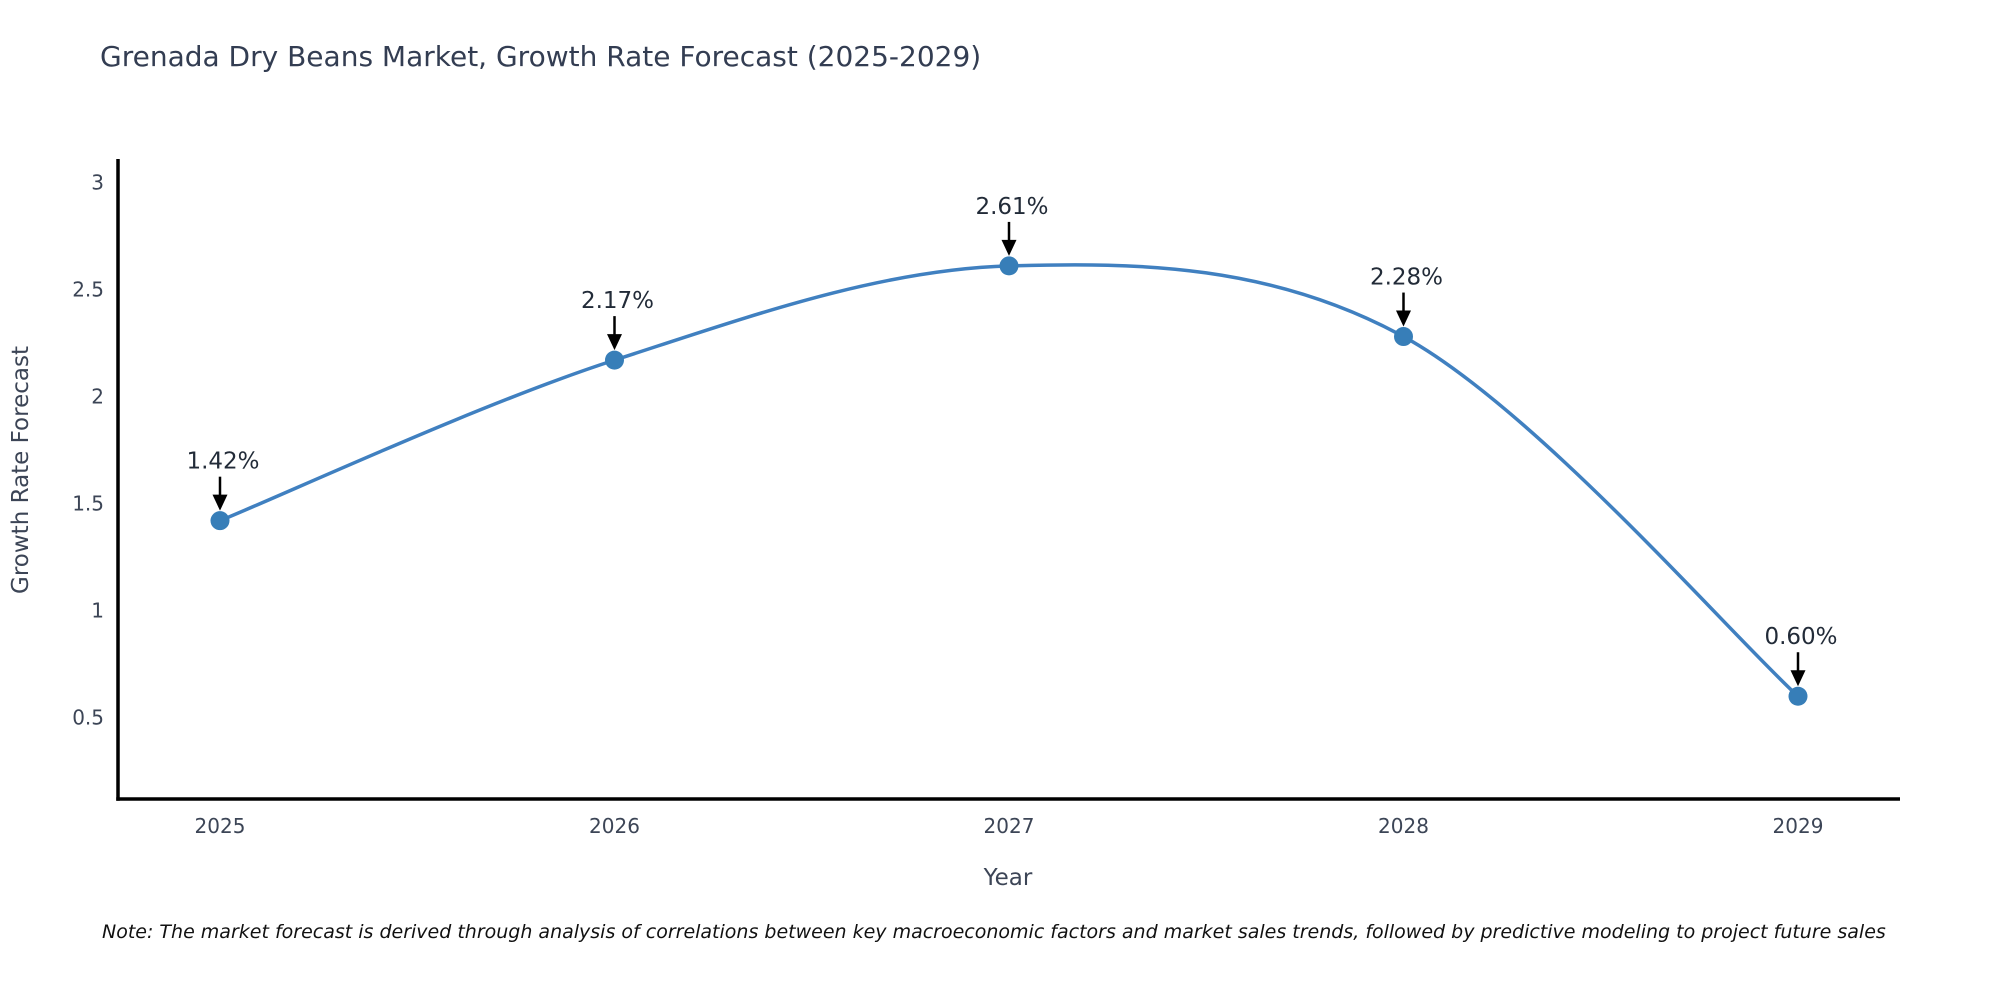  Describe the element at coordinates (1008, 878) in the screenshot. I see `x-axis-title: Year` at that location.